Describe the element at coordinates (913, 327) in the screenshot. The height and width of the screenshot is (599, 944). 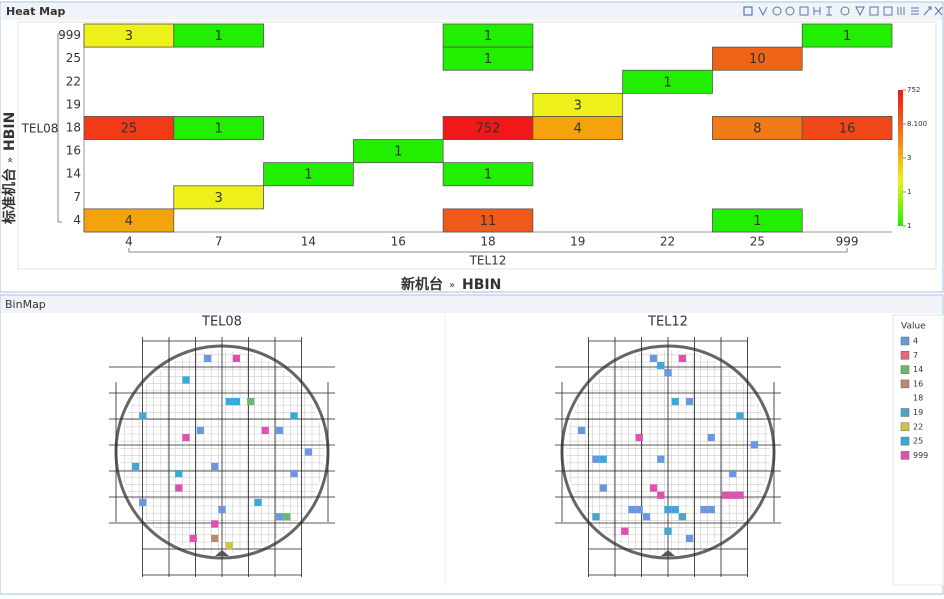
I see `legend-title: Value` at that location.